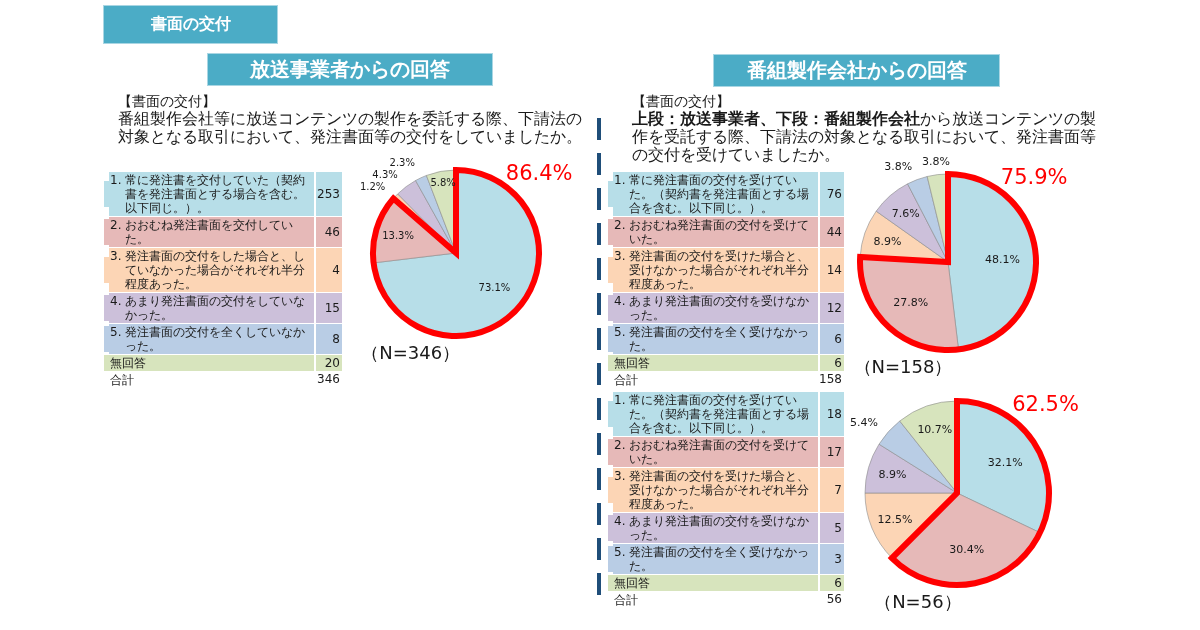 Image resolution: width=1200 pixels, height=630 pixels. I want to click on data-label: 5.4%, so click(863, 423).